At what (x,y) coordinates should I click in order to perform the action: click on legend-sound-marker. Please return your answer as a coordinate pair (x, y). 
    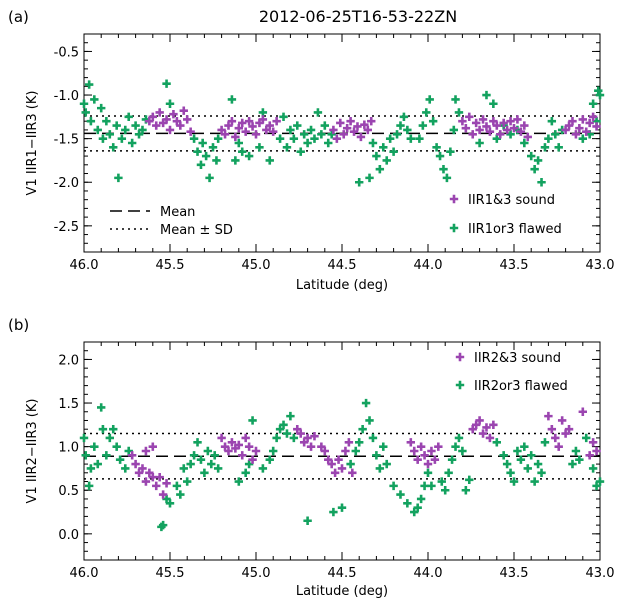
    Looking at the image, I should click on (460, 357).